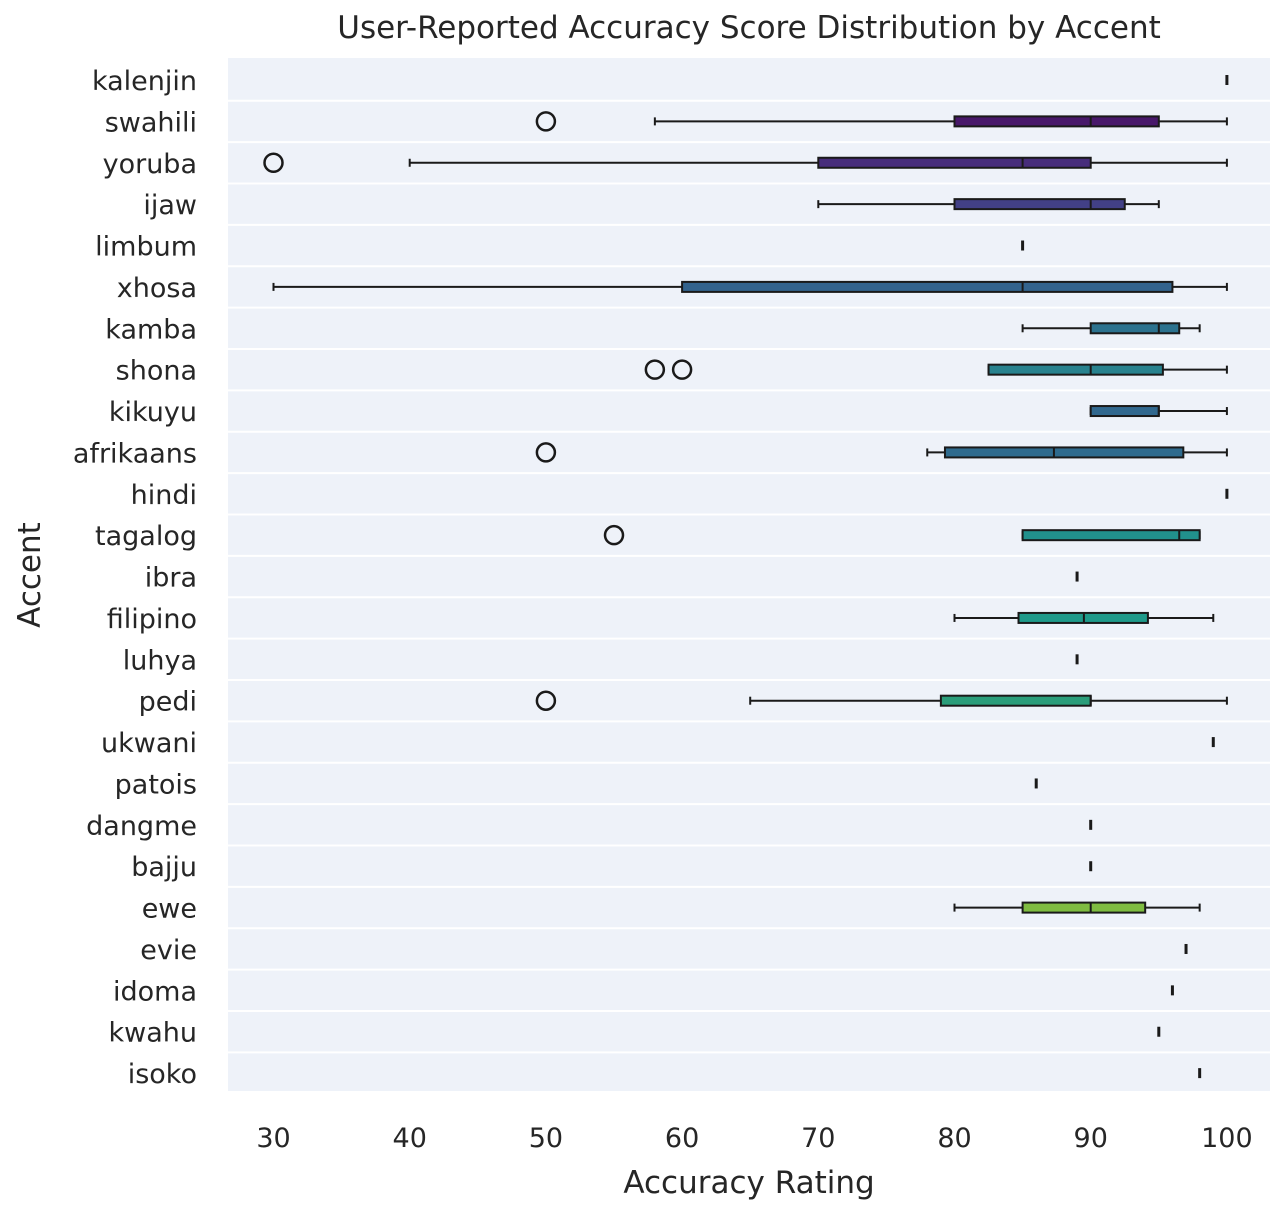 This screenshot has height=1211, width=1280. I want to click on y-tick-label: limbum, so click(146, 247).